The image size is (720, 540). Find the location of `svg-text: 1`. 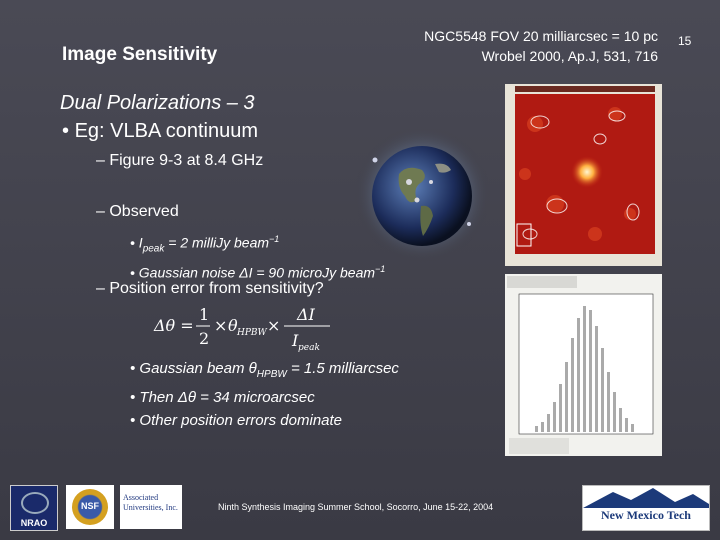

svg-text: 1 is located at coordinates (204, 314).